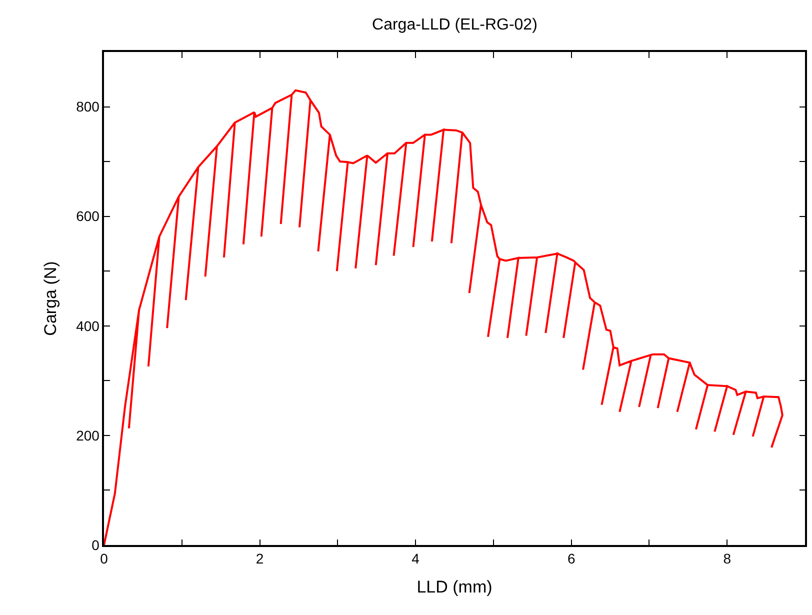 The width and height of the screenshot is (812, 615). What do you see at coordinates (88, 216) in the screenshot?
I see `y-tick-label: 600` at bounding box center [88, 216].